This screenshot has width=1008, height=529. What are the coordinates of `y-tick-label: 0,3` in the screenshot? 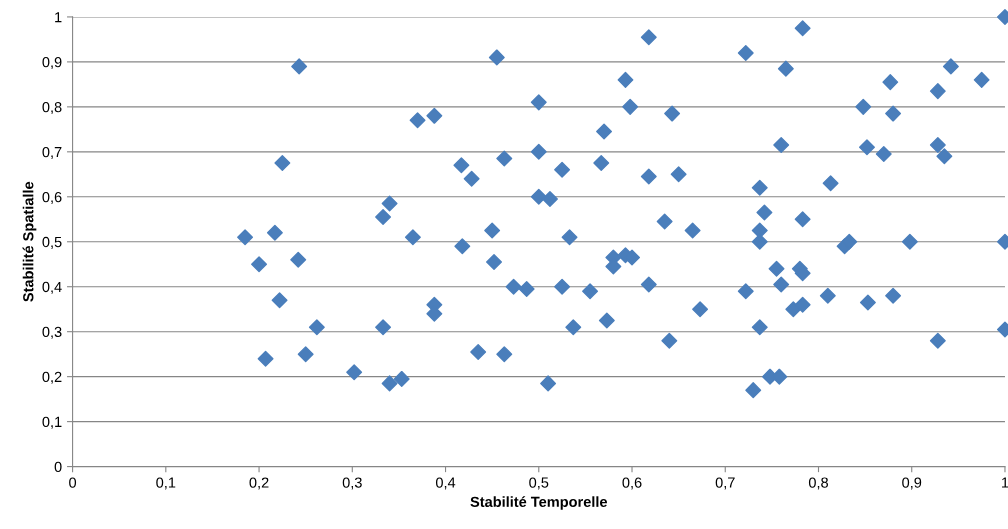 It's located at (52, 332).